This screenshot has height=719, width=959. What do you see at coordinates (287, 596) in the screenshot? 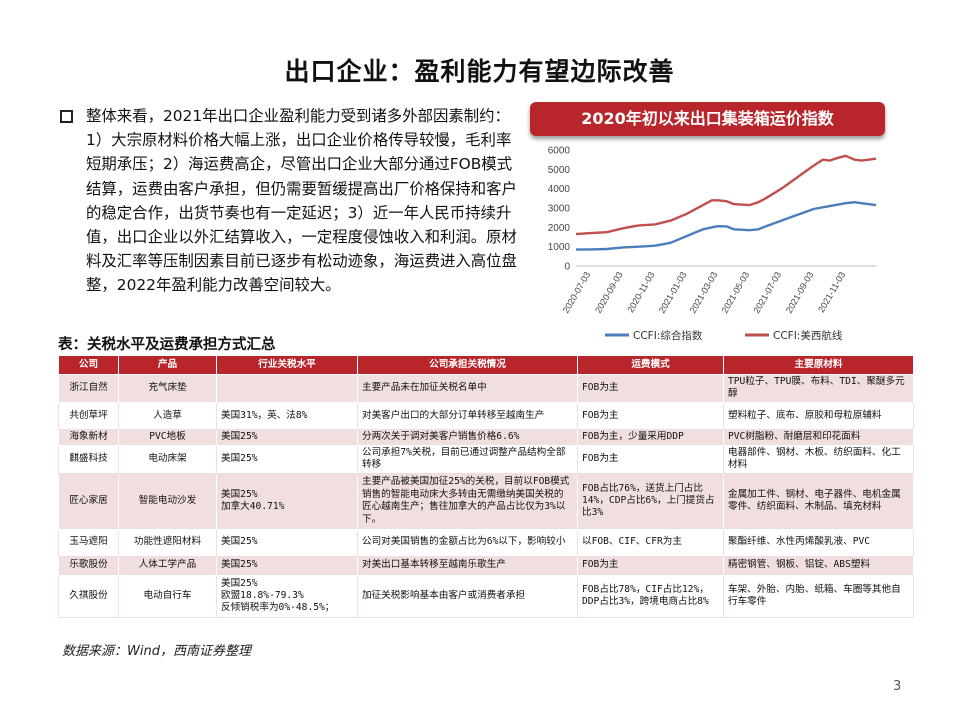
I see `cell-industry-tariff: 美国25% 欧盟18.8%-79.3% 反倾销税率为0%-48.5%；` at bounding box center [287, 596].